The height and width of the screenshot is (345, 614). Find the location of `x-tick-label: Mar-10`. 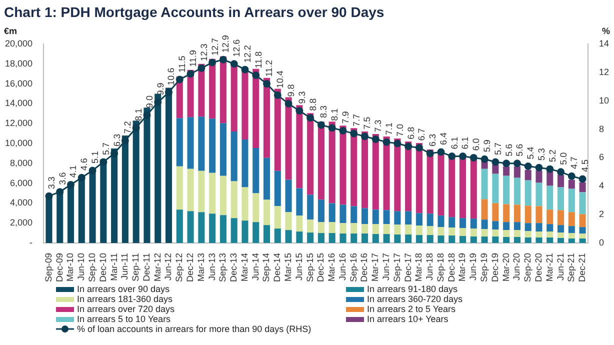

x-tick-label: Mar-10 is located at coordinates (70, 267).